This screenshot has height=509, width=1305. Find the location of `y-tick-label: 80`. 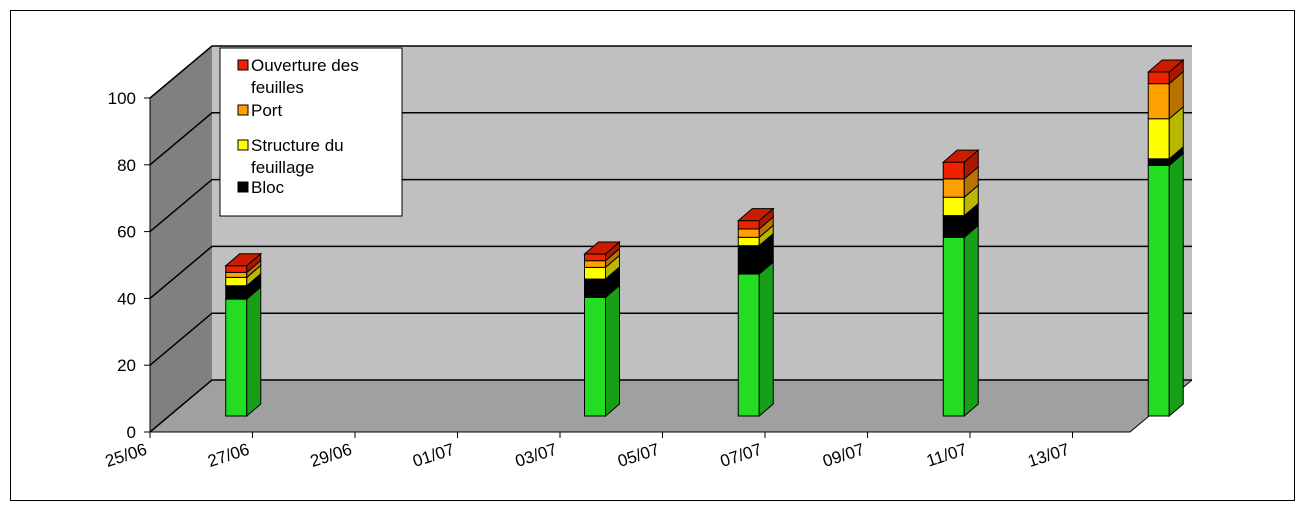

y-tick-label: 80 is located at coordinates (126, 165).